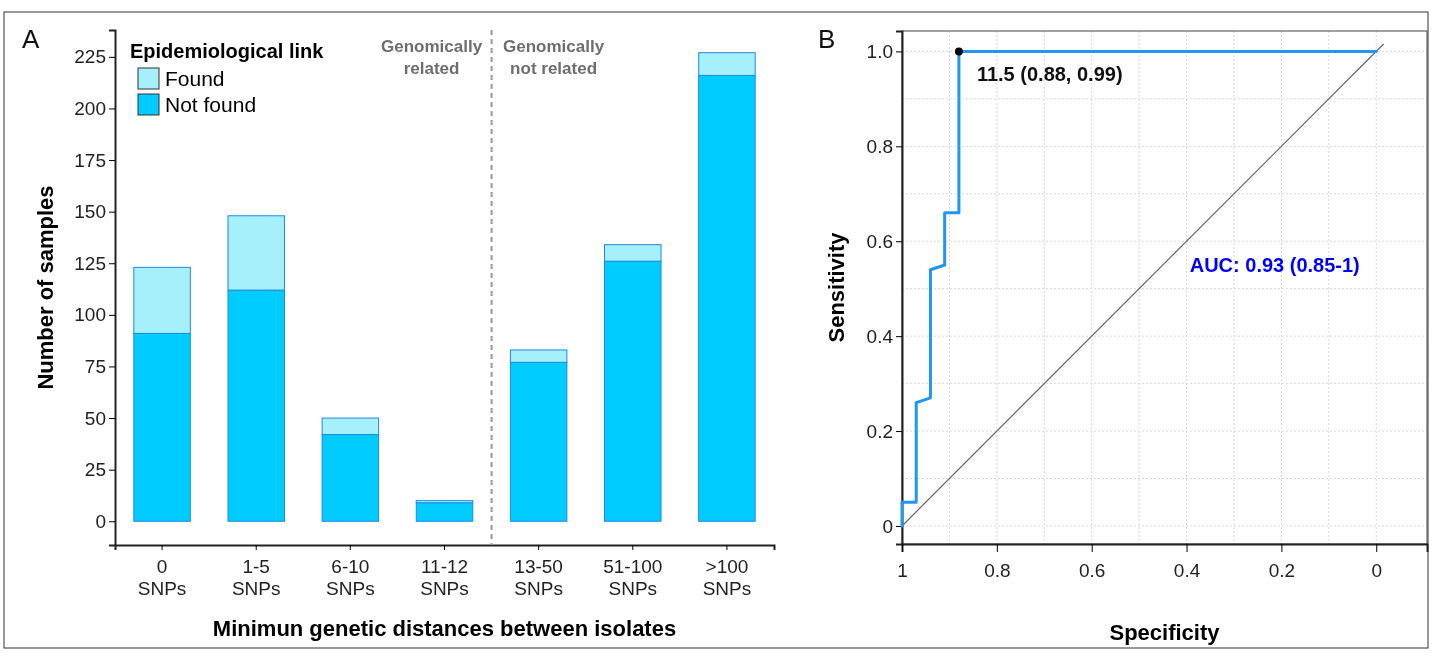 Image resolution: width=1432 pixels, height=653 pixels. Describe the element at coordinates (90, 109) in the screenshot. I see `y-tick-label: 200` at that location.